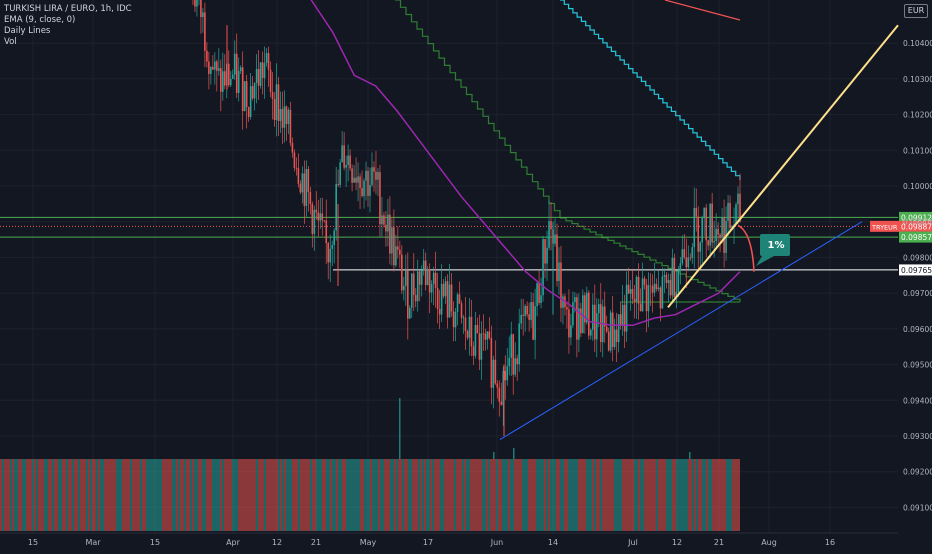  Describe the element at coordinates (773, 250) in the screenshot. I see `annotation: 1%` at that location.